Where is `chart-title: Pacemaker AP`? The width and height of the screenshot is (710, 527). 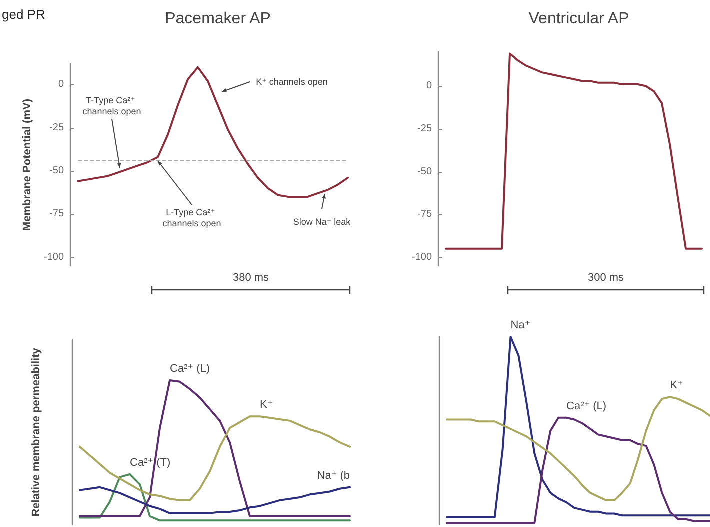
chart-title: Pacemaker AP is located at coordinates (218, 19).